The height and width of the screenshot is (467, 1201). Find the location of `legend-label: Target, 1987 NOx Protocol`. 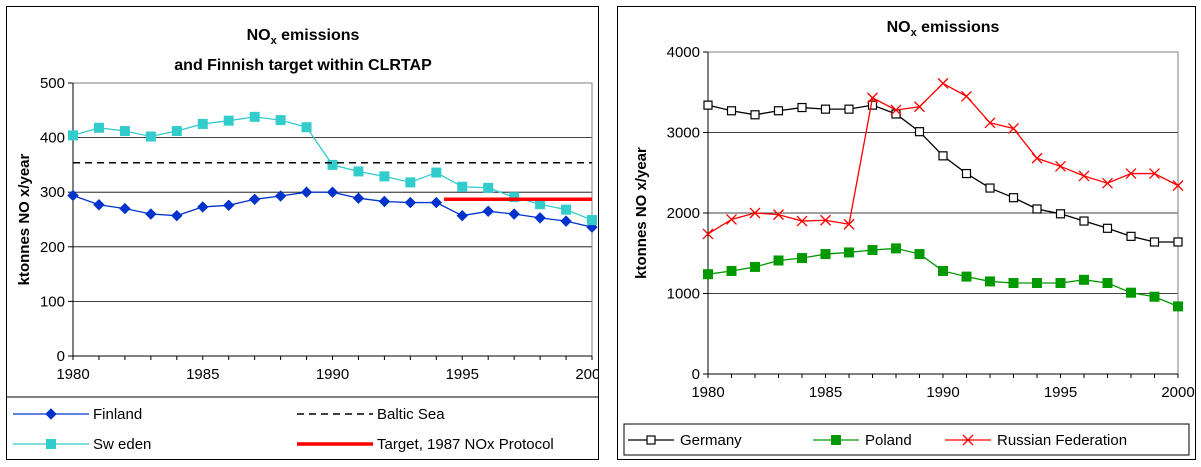

legend-label: Target, 1987 NOx Protocol is located at coordinates (465, 444).